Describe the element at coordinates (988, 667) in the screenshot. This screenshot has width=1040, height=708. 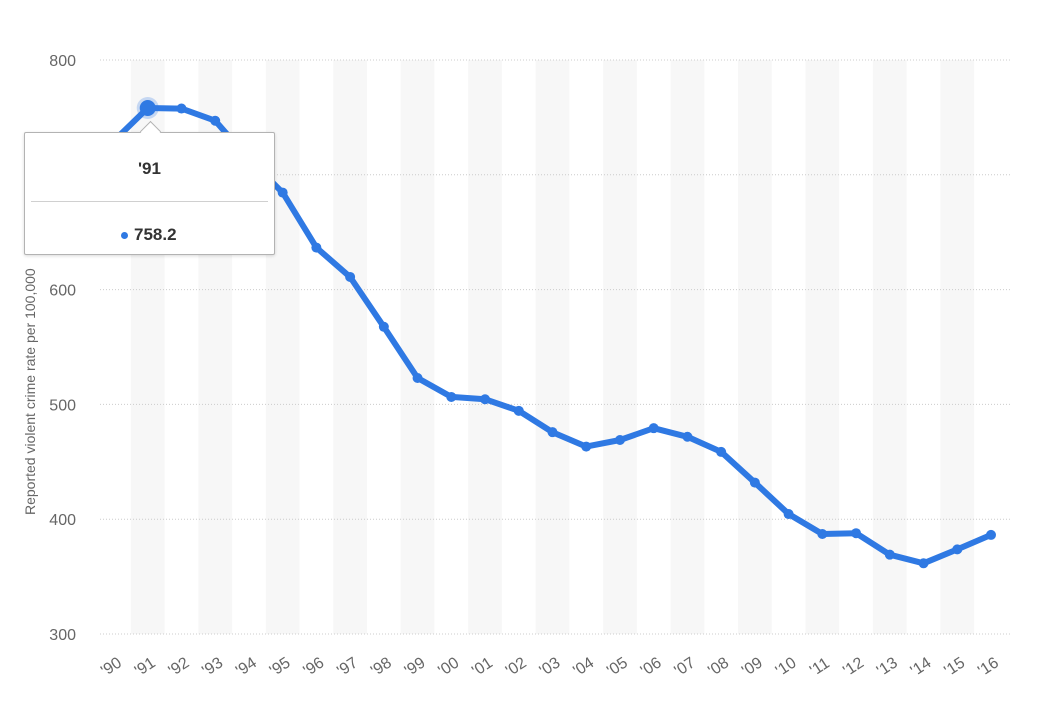
I see `x-tick-label: '16` at that location.